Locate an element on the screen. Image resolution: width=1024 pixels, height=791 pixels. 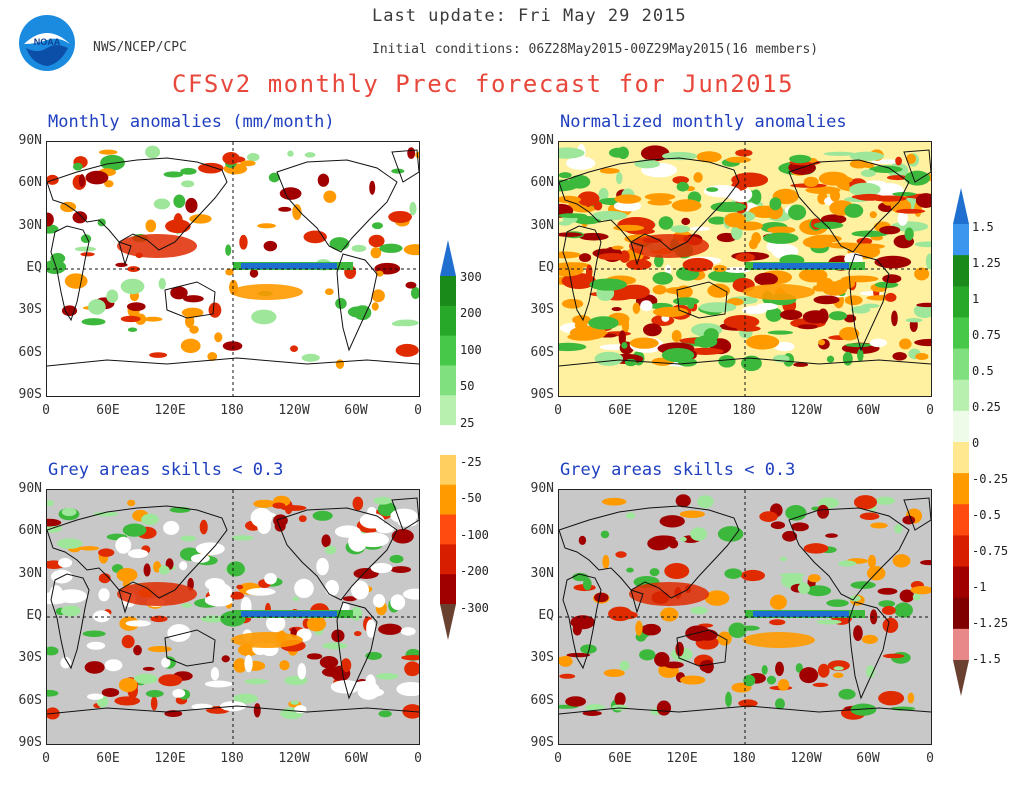
colorbar-norm-label: 0.5 is located at coordinates (983, 371).